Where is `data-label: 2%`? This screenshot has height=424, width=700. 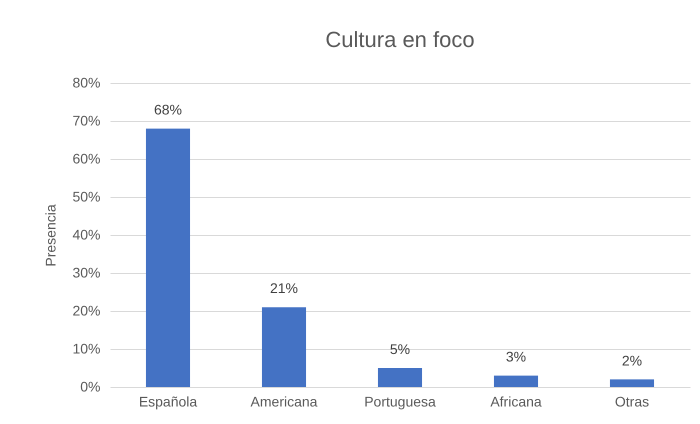 data-label: 2% is located at coordinates (632, 360).